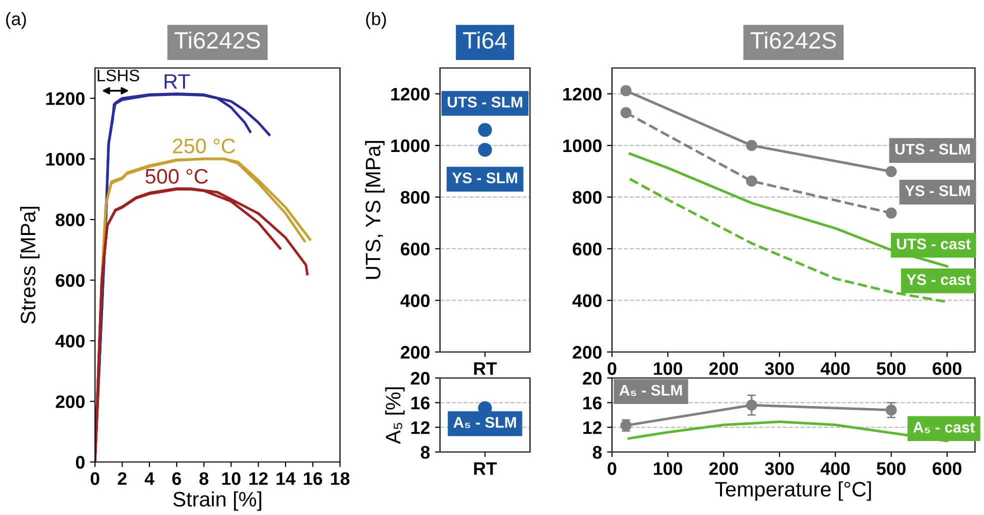 The width and height of the screenshot is (984, 515). Describe the element at coordinates (204, 146) in the screenshot. I see `series-label: 250 °C` at that location.